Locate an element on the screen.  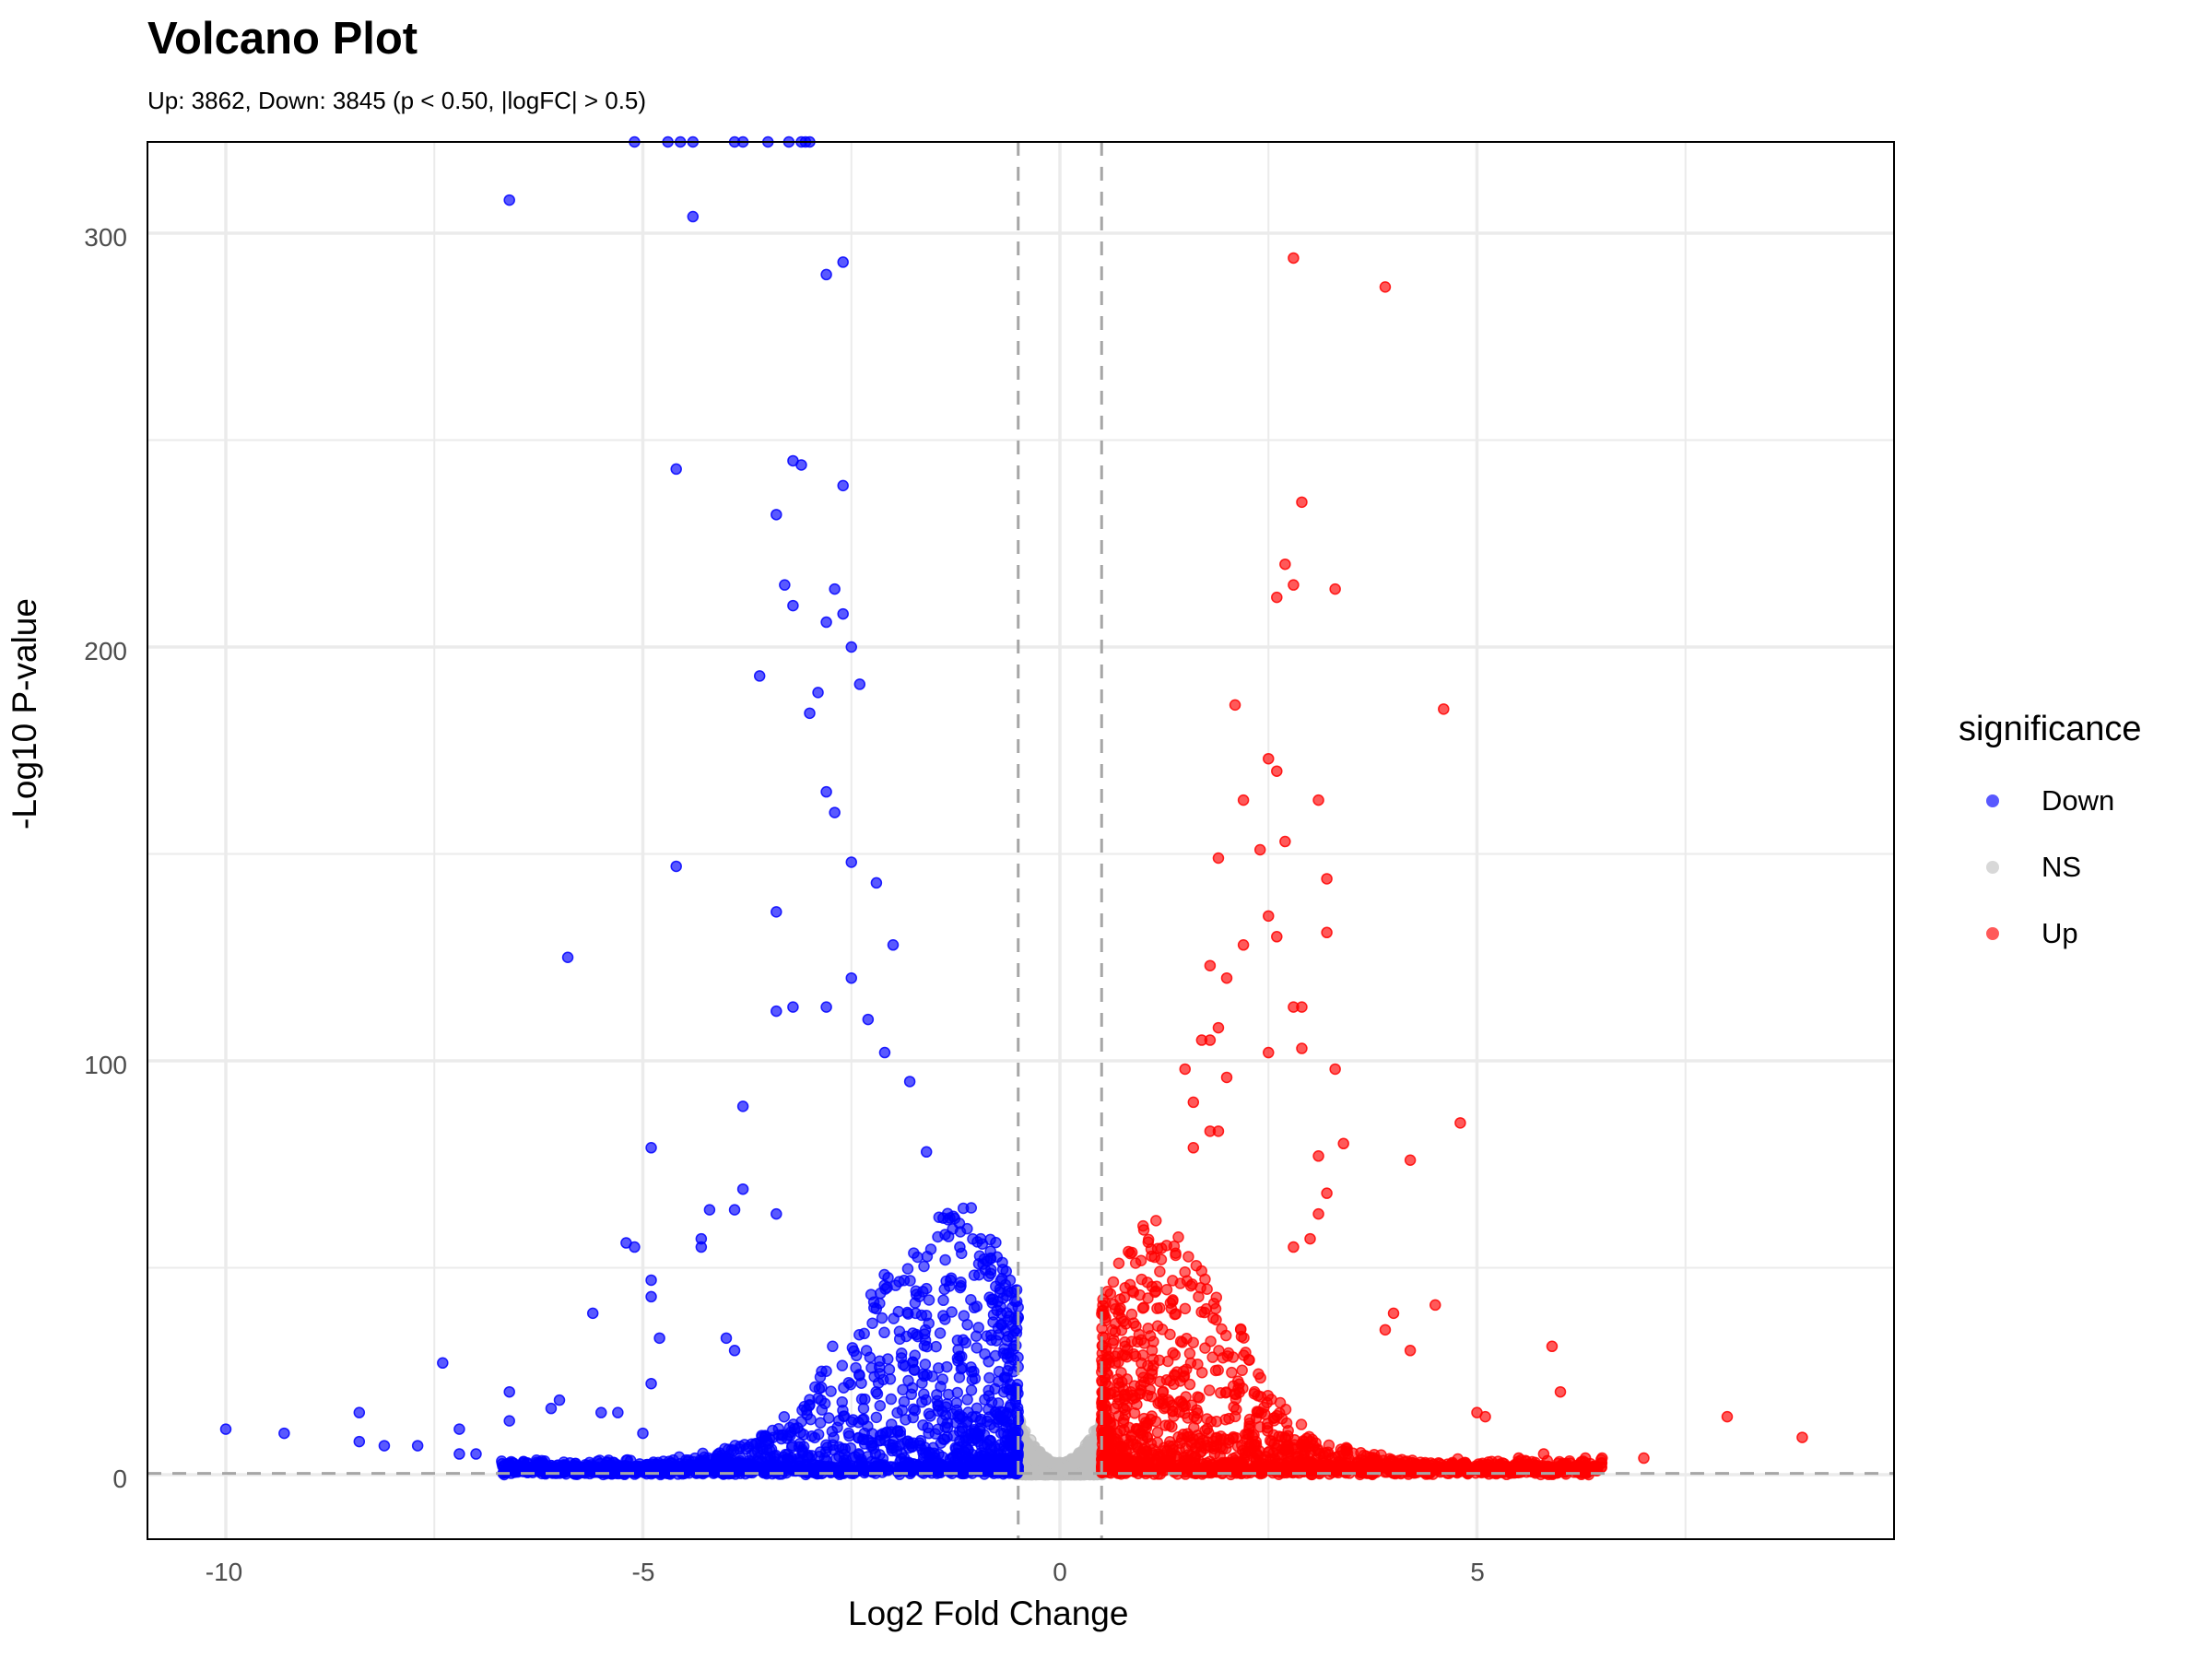
legend-label: NS is located at coordinates (2061, 867).